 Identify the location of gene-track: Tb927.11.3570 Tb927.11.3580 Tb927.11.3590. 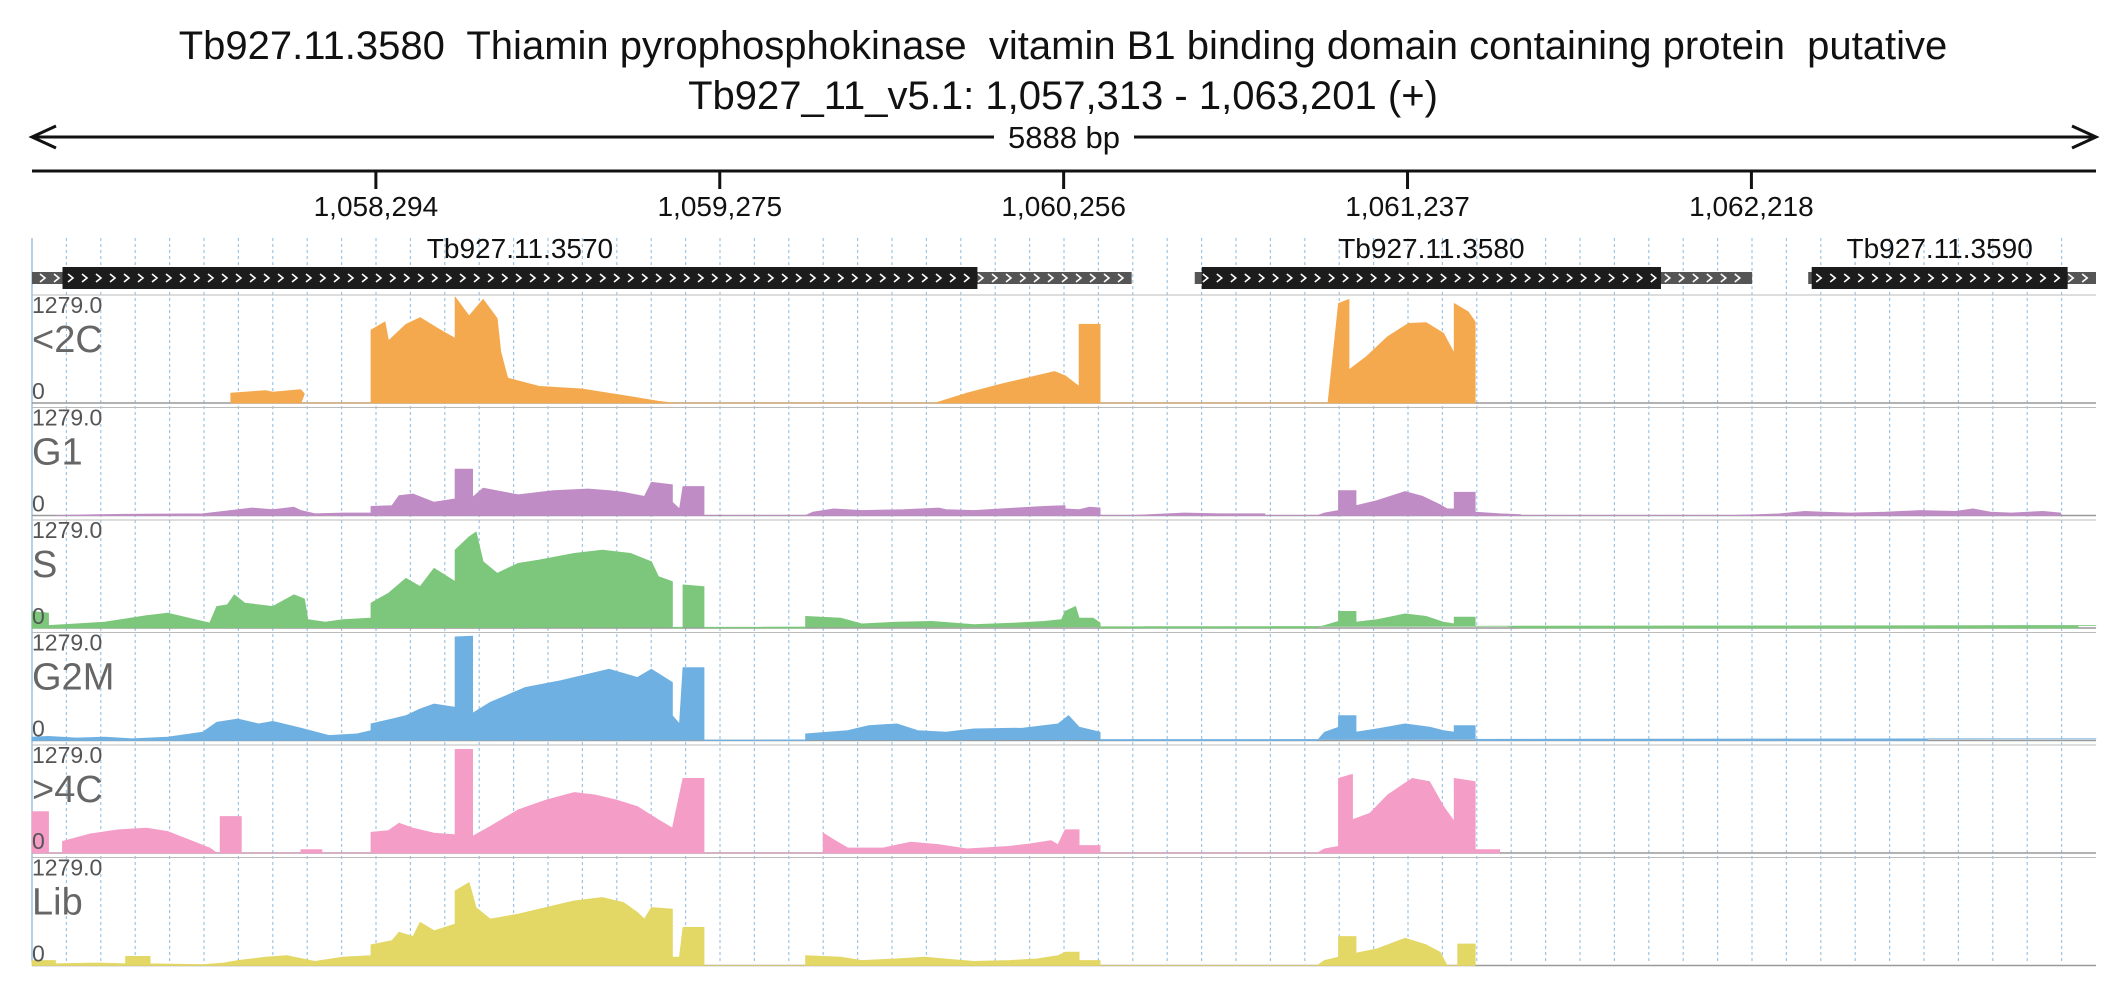
(1064, 261).